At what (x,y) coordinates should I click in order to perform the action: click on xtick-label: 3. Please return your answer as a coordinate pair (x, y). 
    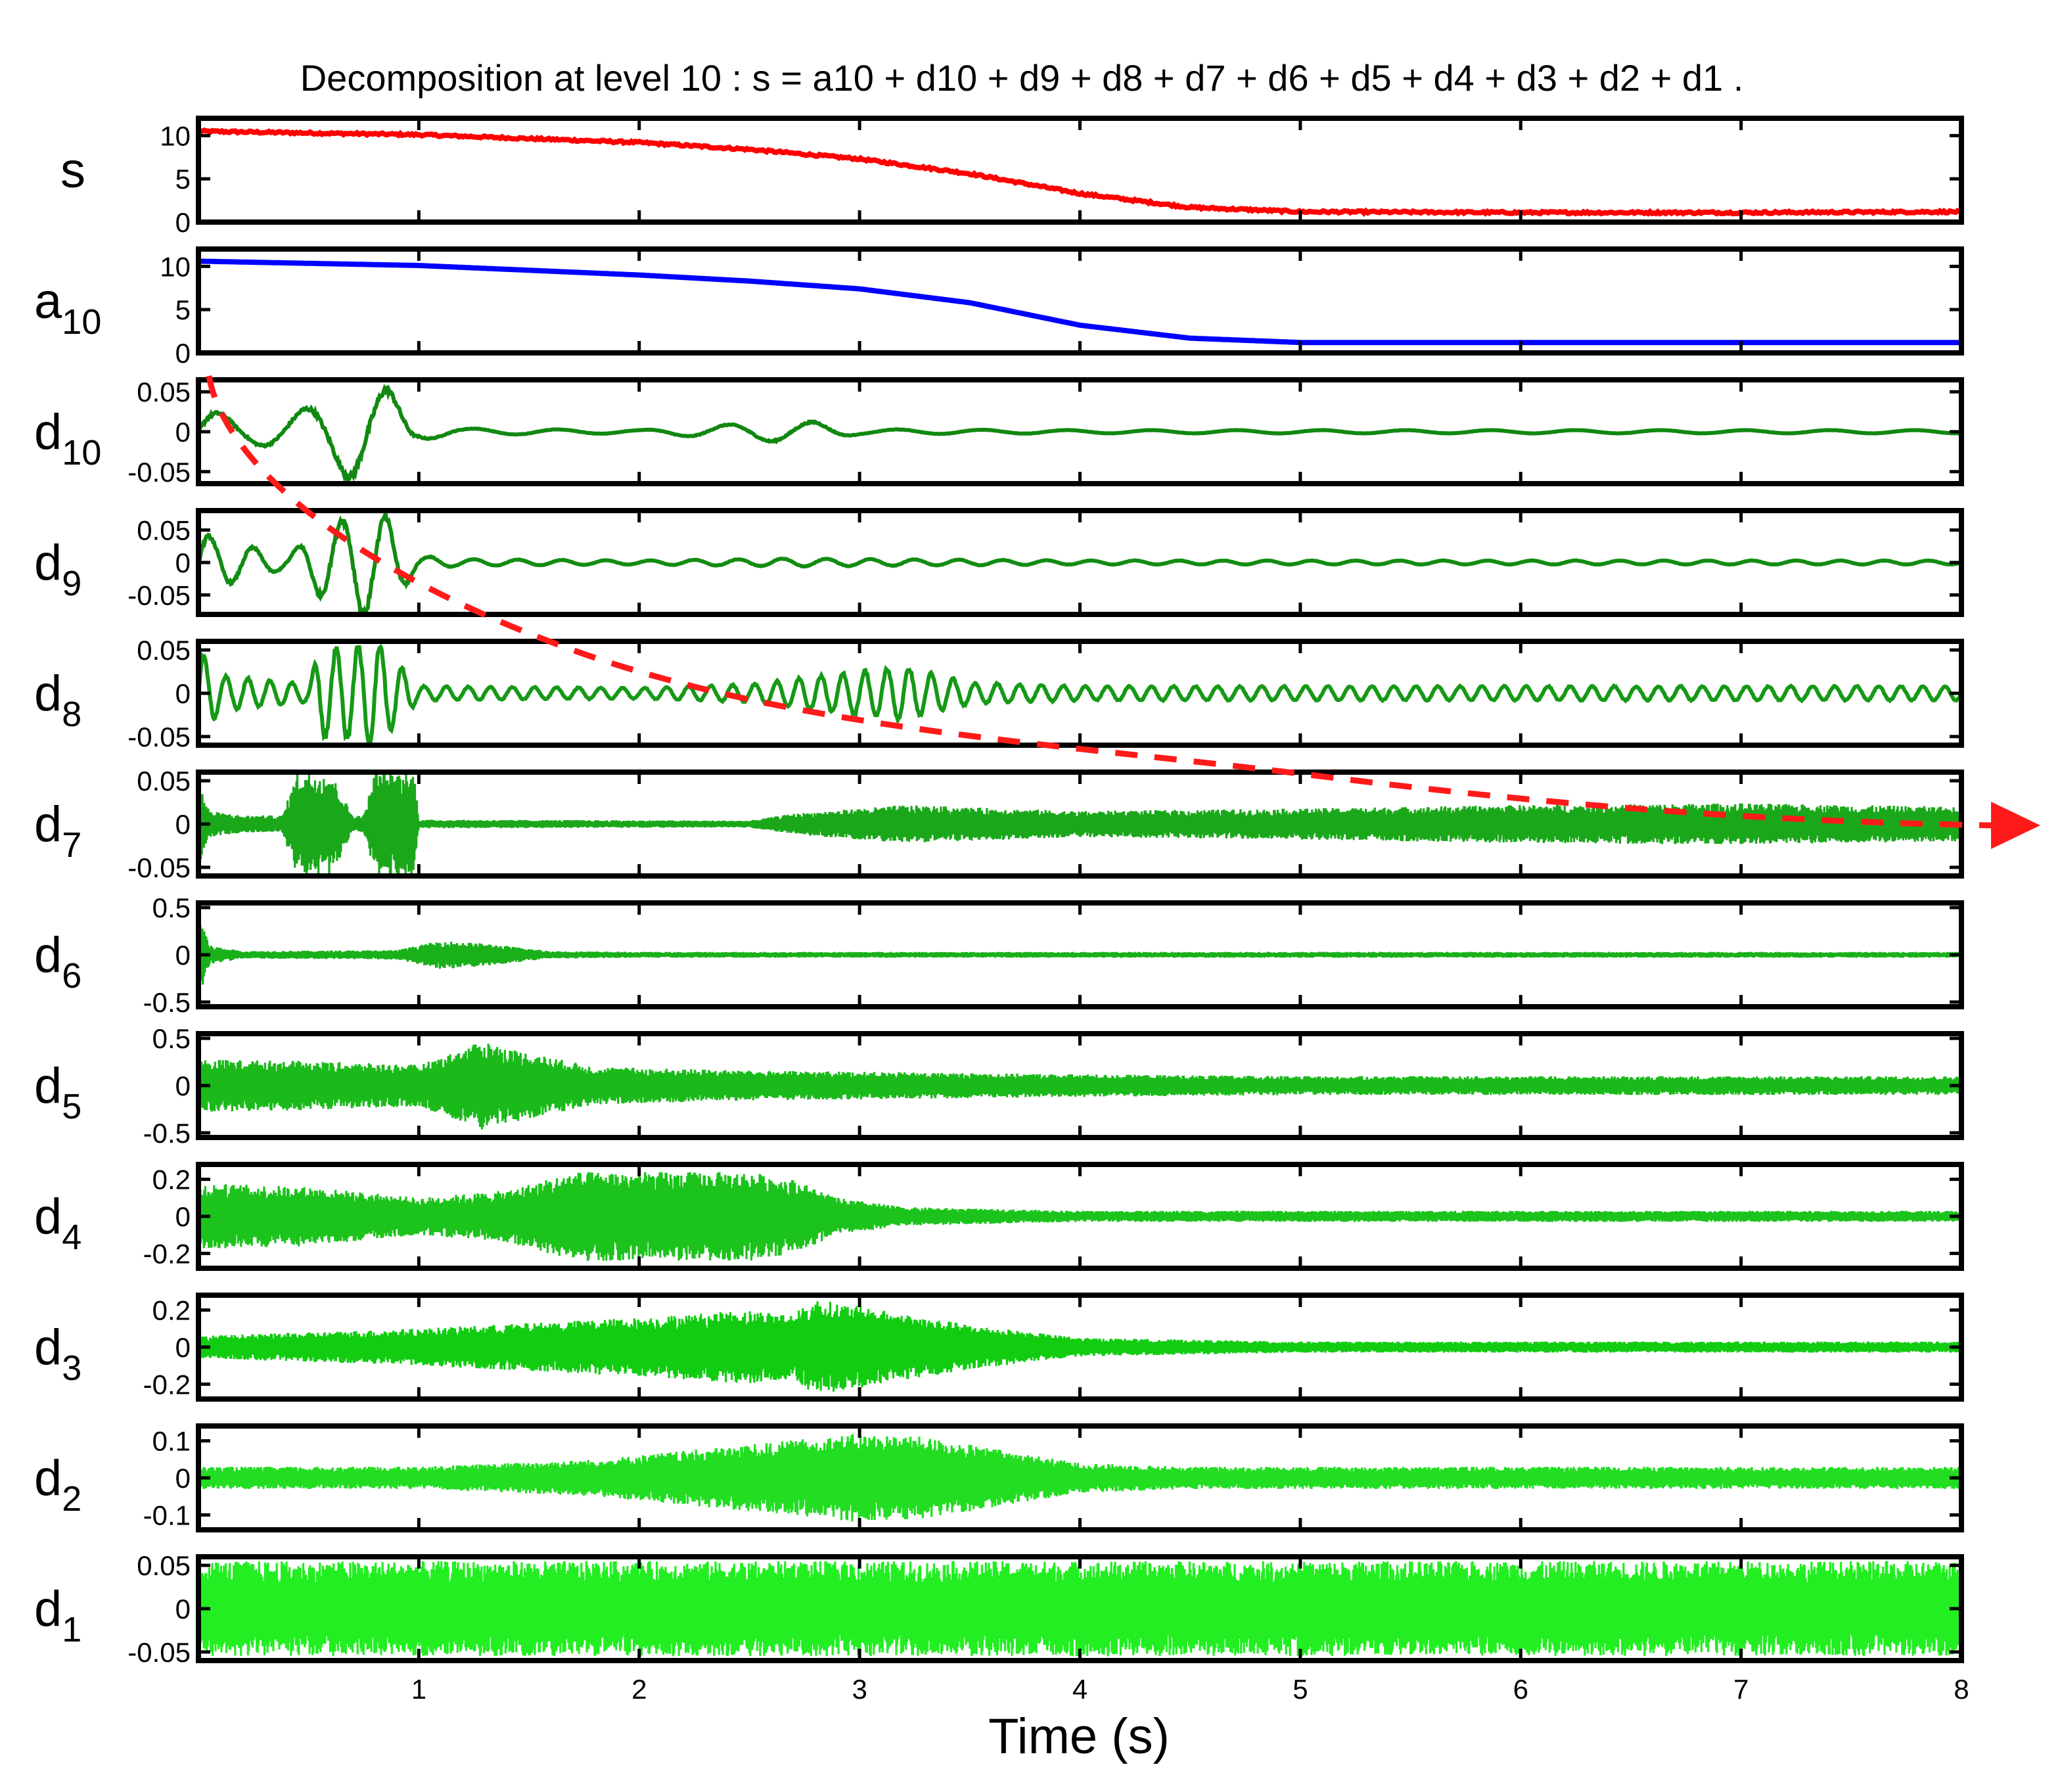
    Looking at the image, I should click on (859, 1689).